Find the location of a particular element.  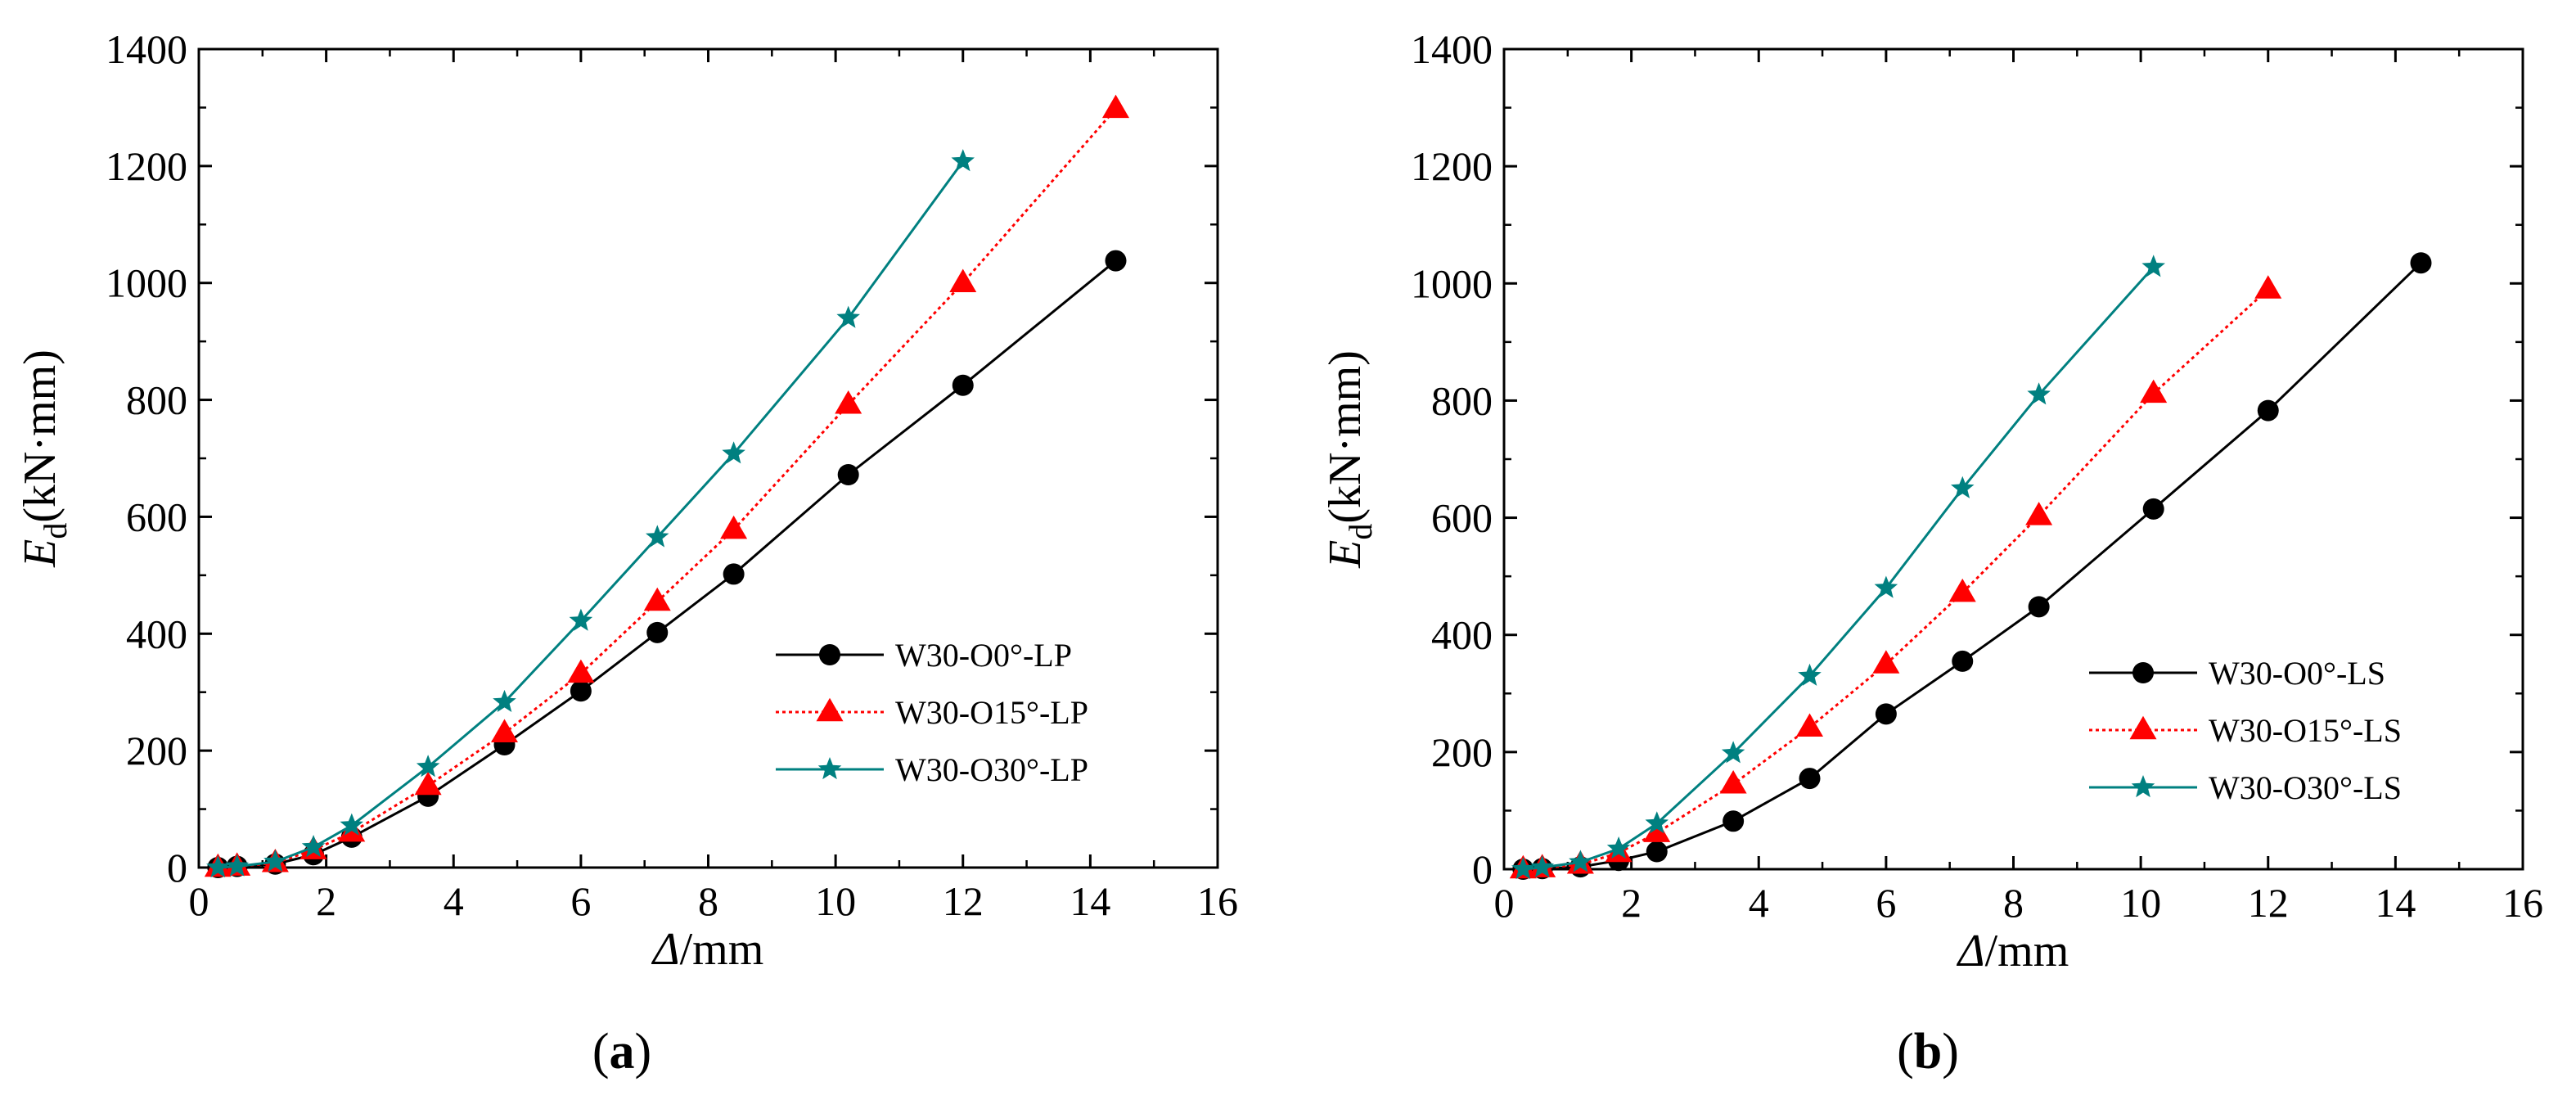

x-axis-symbol: Δ is located at coordinates (665, 950).